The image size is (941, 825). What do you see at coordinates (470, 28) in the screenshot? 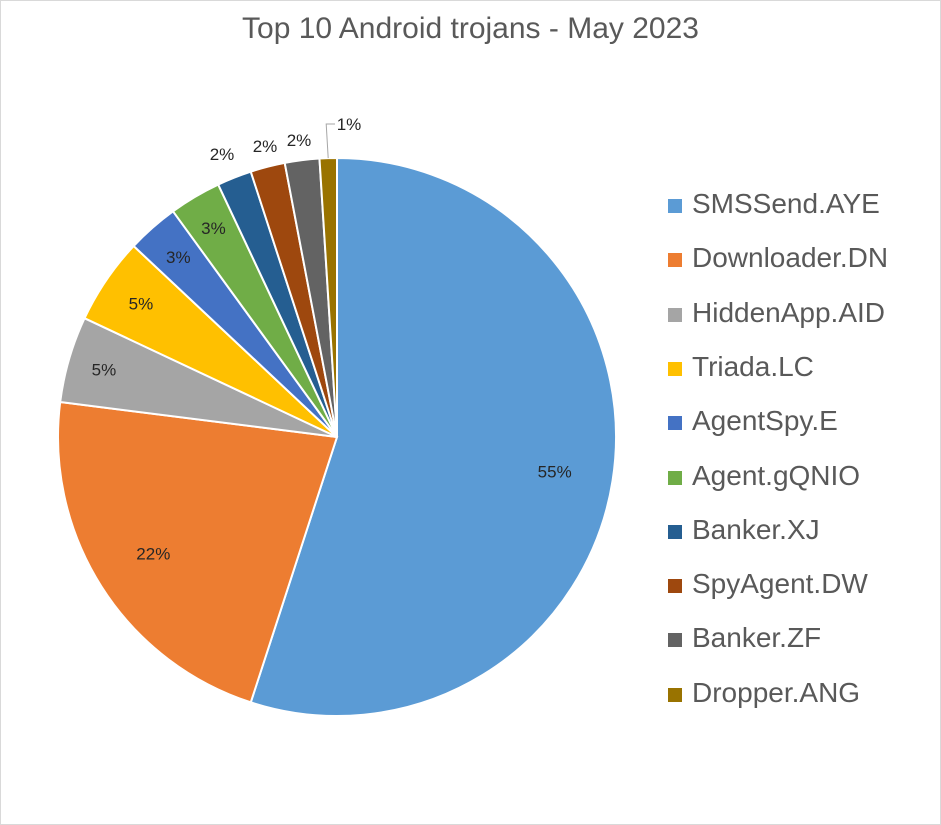
I see `chart-title: Top 10 Android trojans - May 2023` at bounding box center [470, 28].